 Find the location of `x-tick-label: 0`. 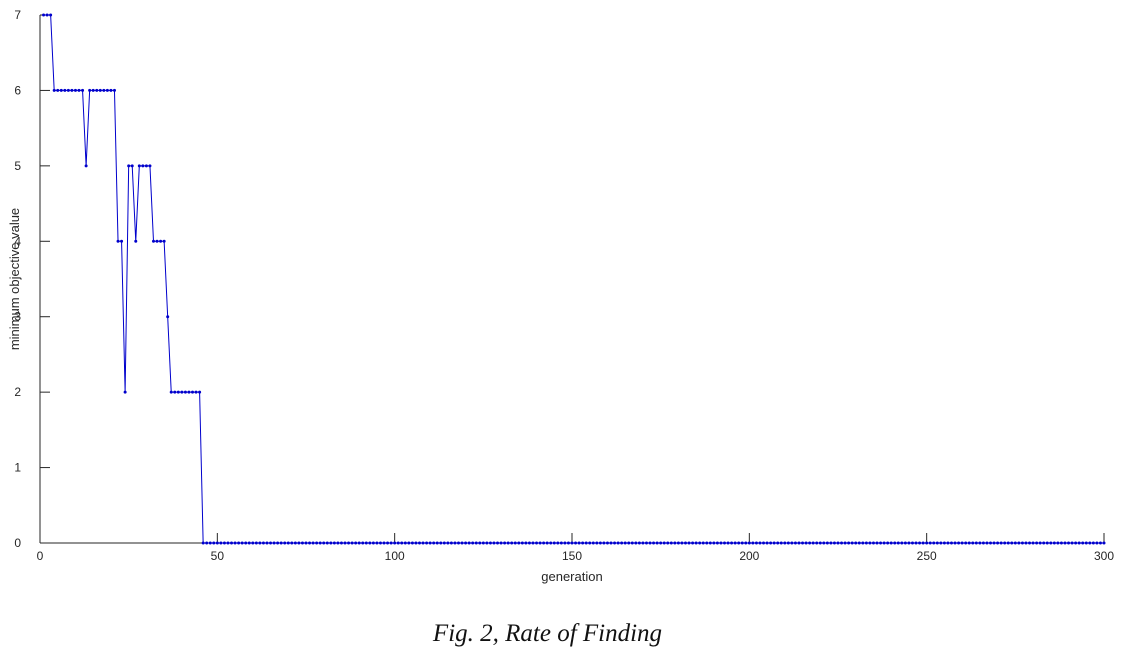

x-tick-label: 0 is located at coordinates (40, 556).